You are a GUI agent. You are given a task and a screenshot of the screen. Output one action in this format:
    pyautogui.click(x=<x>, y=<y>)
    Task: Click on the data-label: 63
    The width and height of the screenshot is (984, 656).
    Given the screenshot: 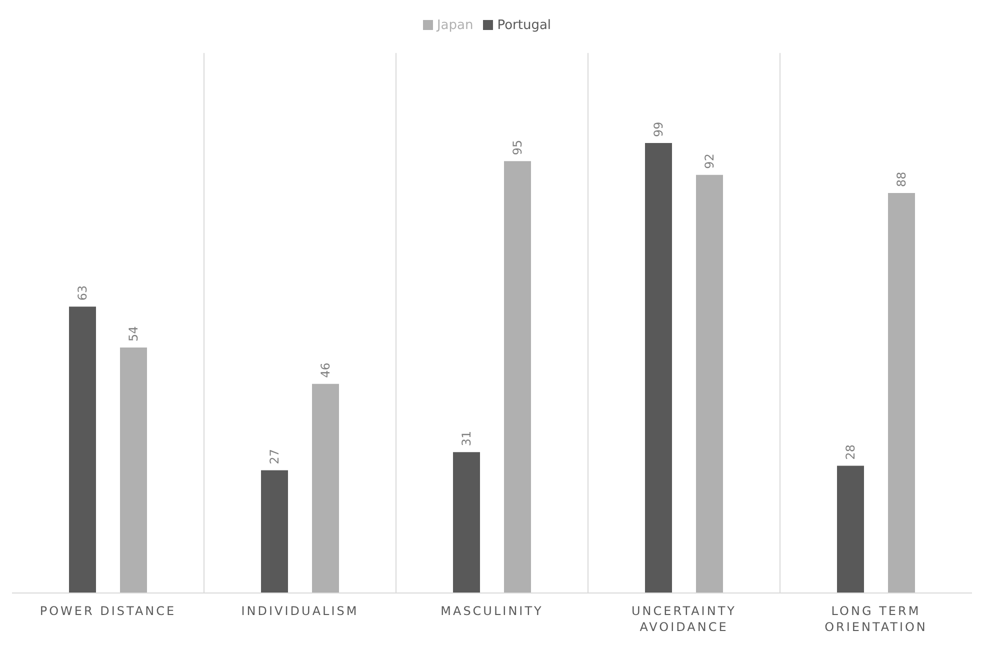 What is the action you would take?
    pyautogui.click(x=83, y=293)
    